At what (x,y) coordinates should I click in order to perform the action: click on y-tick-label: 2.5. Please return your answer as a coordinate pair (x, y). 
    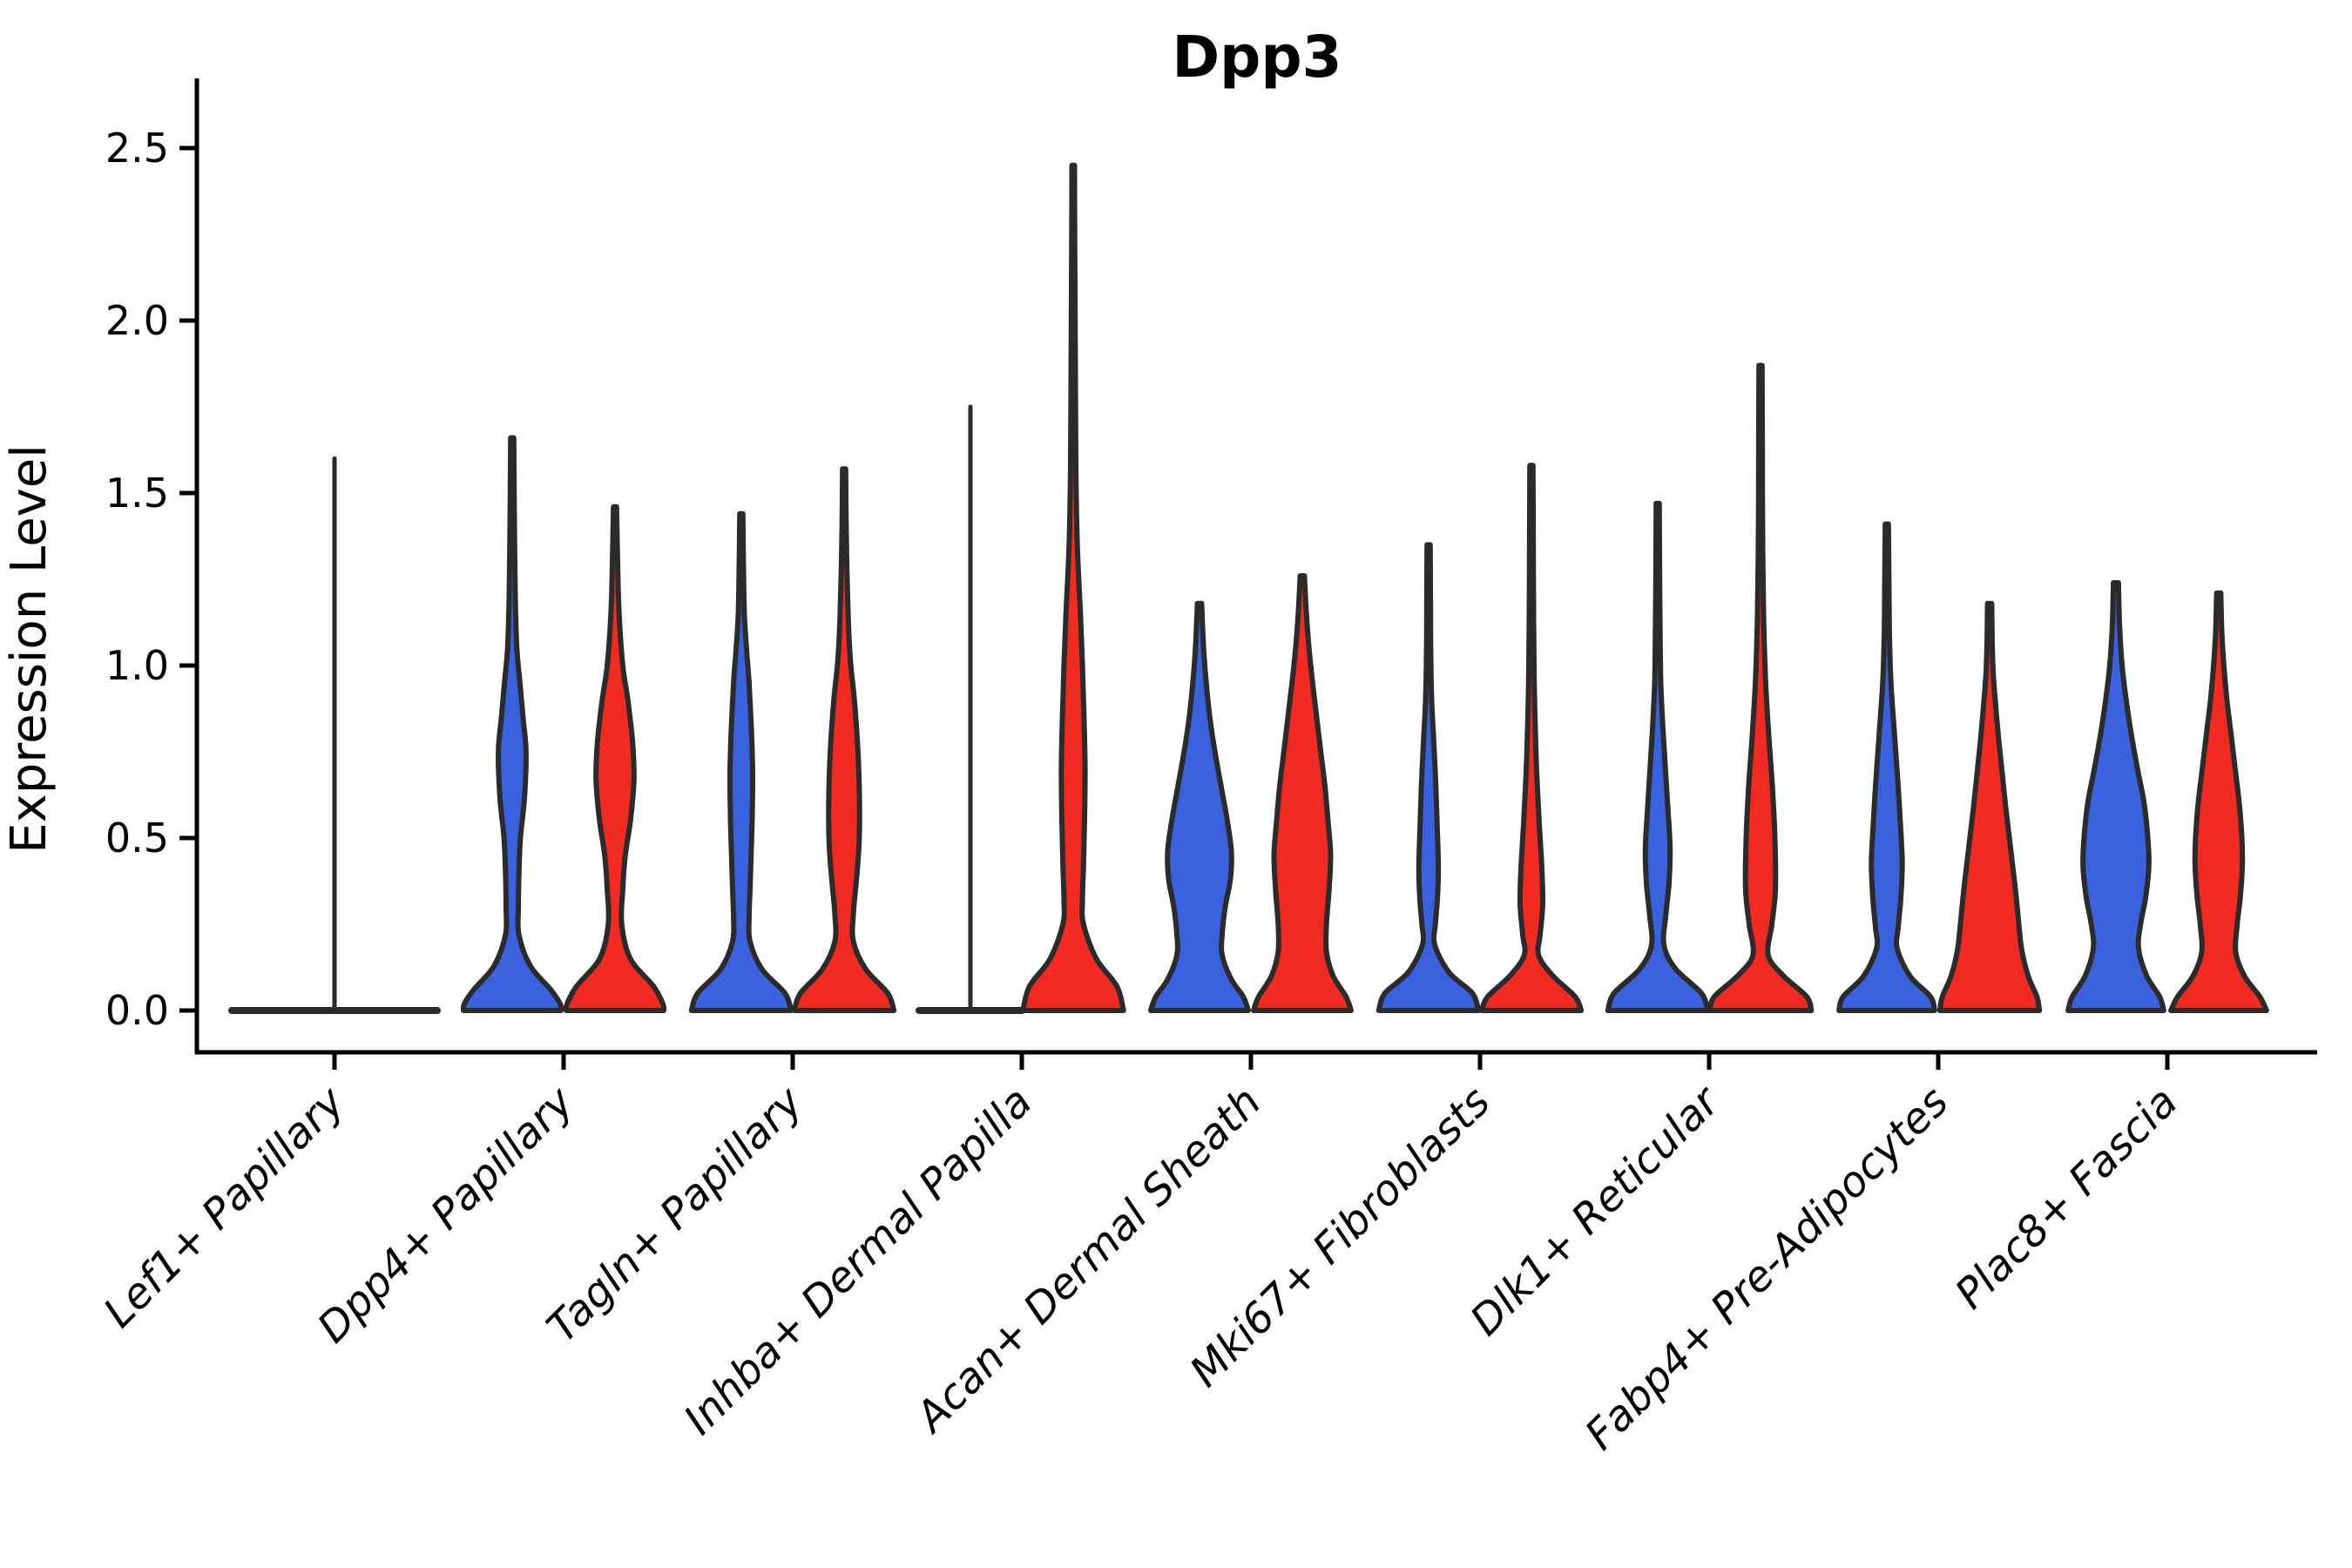
    Looking at the image, I should click on (137, 148).